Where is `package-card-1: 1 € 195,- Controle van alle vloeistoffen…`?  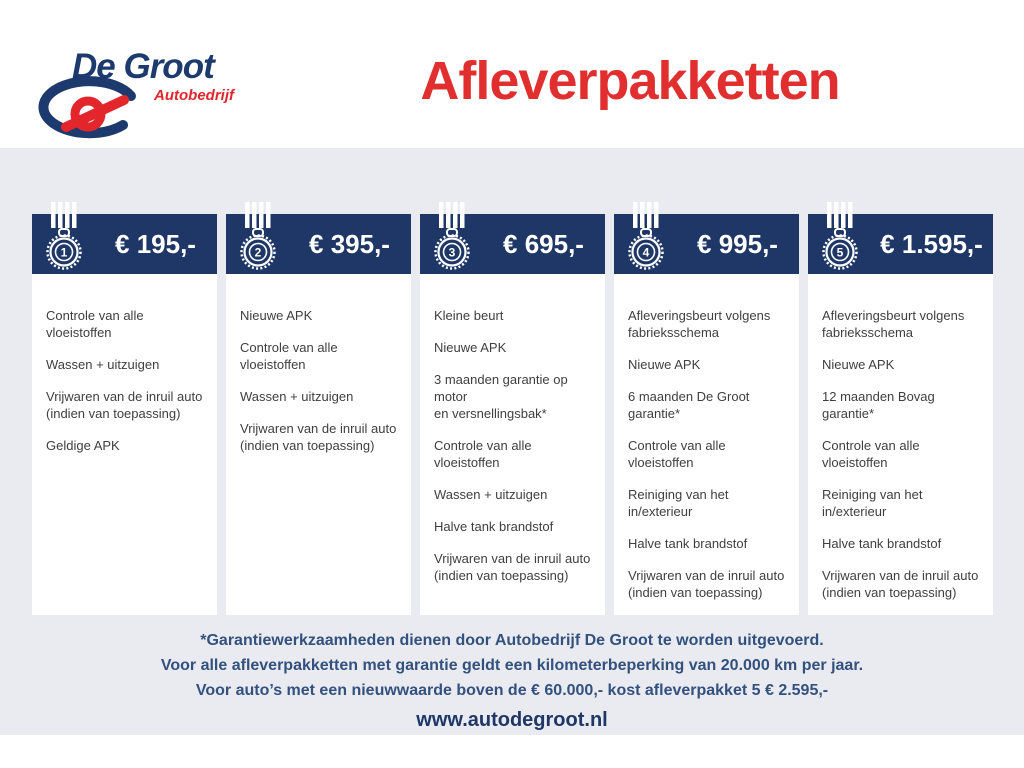
package-card-1: 1 € 195,- Controle van alle vloeistoffen… is located at coordinates (124, 408).